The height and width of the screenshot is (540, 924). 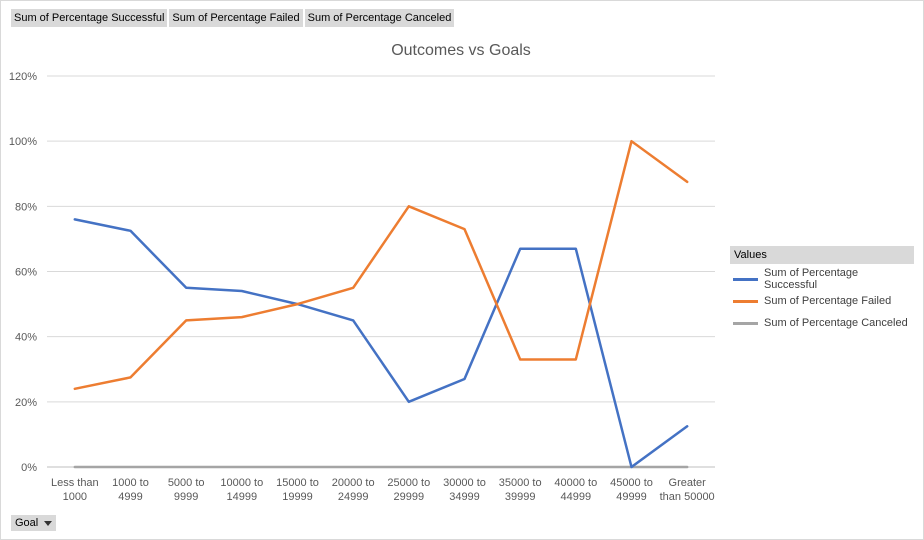 What do you see at coordinates (520, 490) in the screenshot?
I see `x-tick-label: 35000 to 39999` at bounding box center [520, 490].